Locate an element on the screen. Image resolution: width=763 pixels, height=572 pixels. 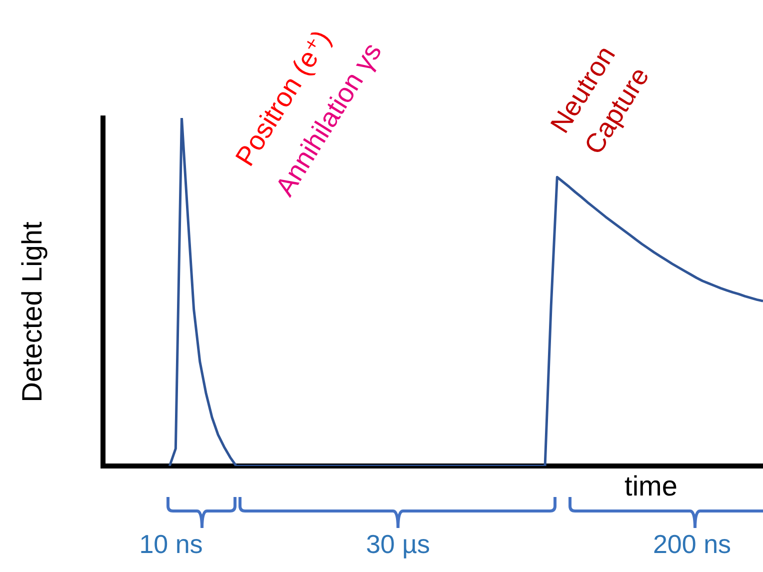
text: 200 ns is located at coordinates (692, 544).